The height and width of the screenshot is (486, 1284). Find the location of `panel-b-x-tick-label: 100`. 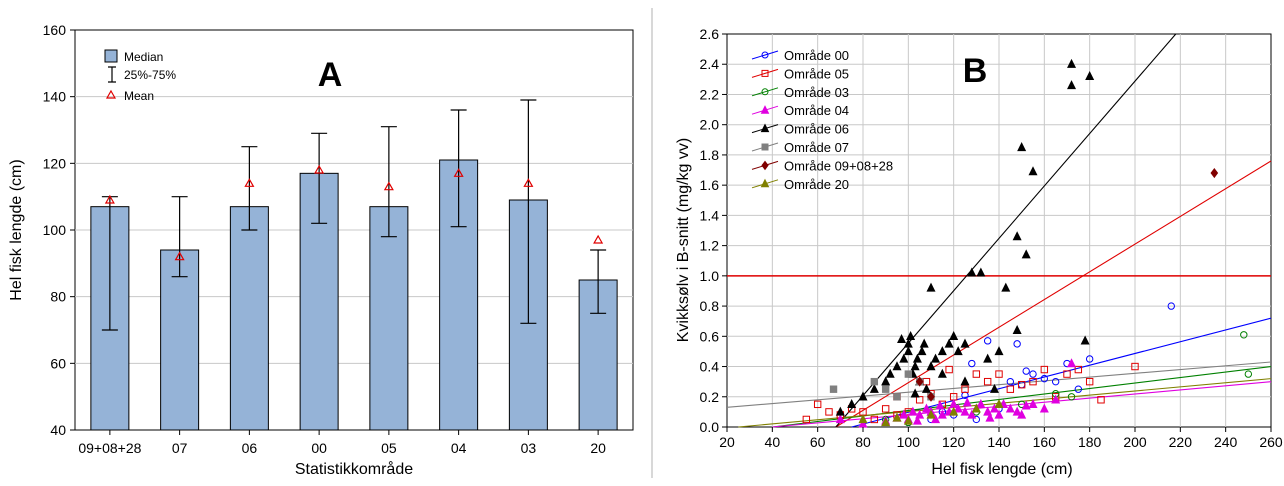

panel-b-x-tick-label: 100 is located at coordinates (909, 442).